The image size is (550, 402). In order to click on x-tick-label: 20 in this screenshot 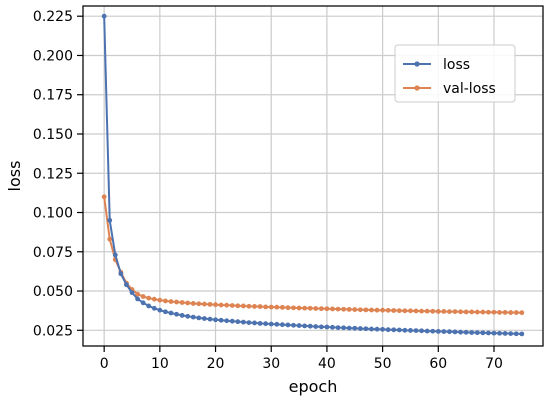, I will do `click(216, 364)`.